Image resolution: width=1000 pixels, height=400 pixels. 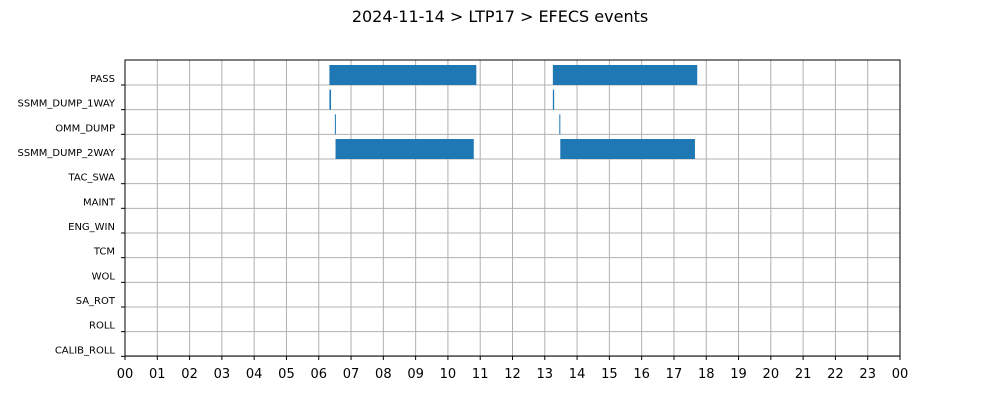 What do you see at coordinates (91, 227) in the screenshot?
I see `y-tick-label: ENG_WIN` at bounding box center [91, 227].